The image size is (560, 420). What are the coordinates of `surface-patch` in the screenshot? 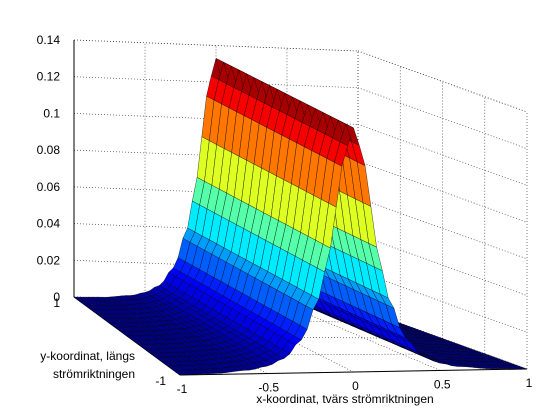 It's located at (519, 367).